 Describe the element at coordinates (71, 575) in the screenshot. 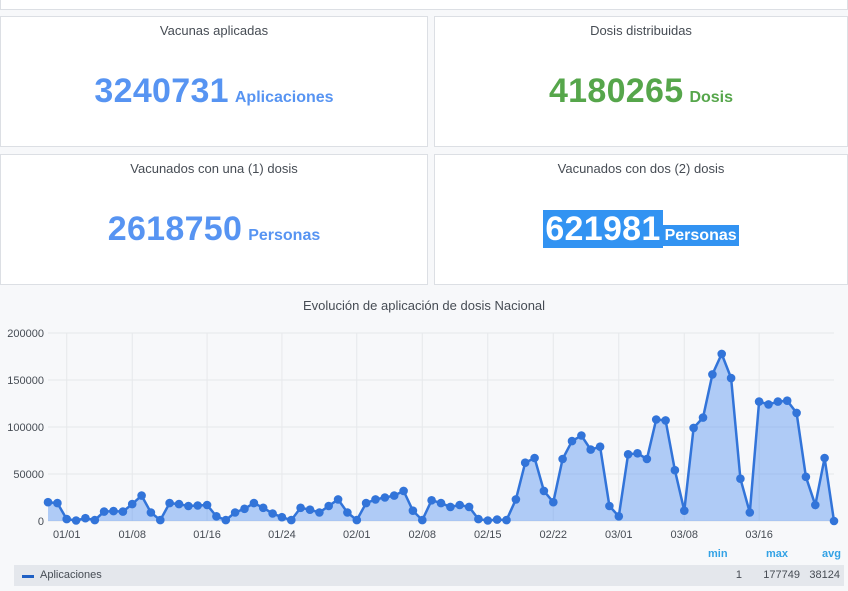

I see `legend-series-name: Aplicaciones` at that location.